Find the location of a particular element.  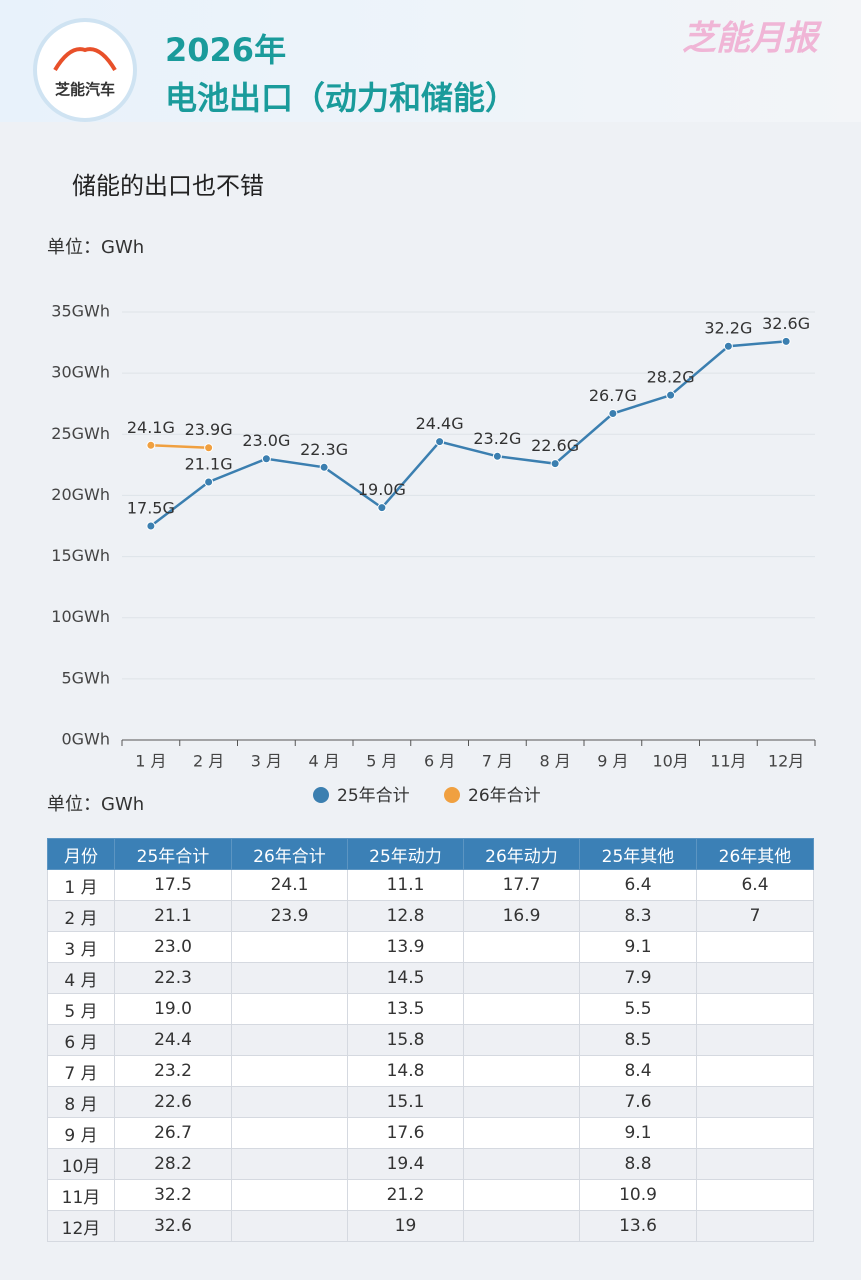

header-cell: 月份 is located at coordinates (81, 854).